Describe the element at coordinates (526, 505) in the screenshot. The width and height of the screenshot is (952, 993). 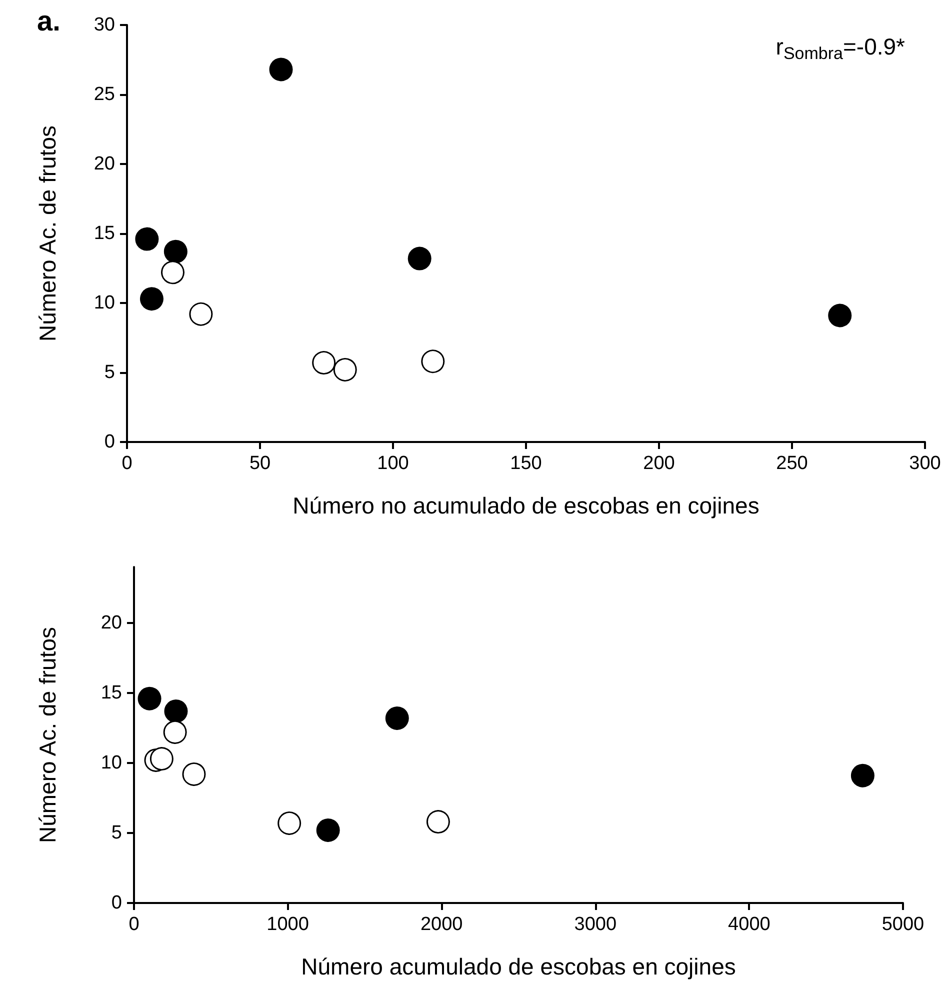
I see `x-axis-title: Número no acumulado de escobas en cojines` at that location.